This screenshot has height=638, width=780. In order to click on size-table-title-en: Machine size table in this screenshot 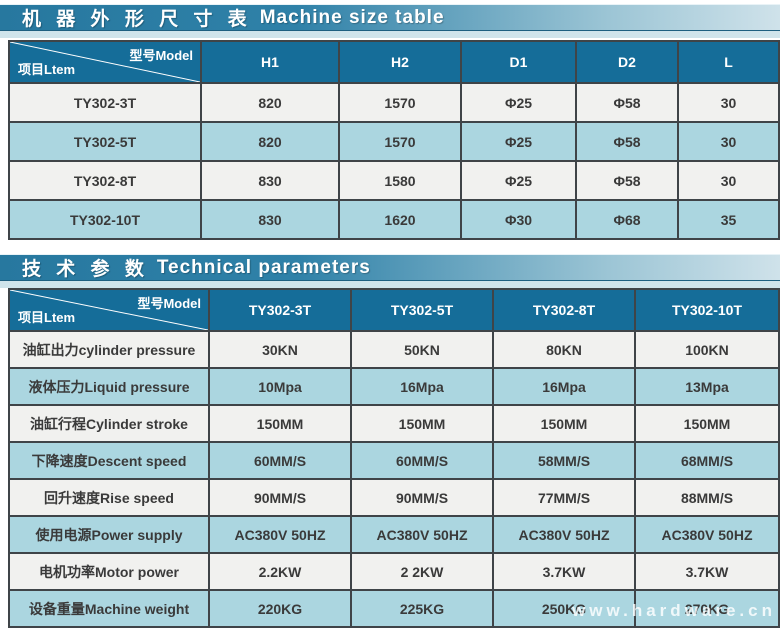, I will do `click(352, 17)`.